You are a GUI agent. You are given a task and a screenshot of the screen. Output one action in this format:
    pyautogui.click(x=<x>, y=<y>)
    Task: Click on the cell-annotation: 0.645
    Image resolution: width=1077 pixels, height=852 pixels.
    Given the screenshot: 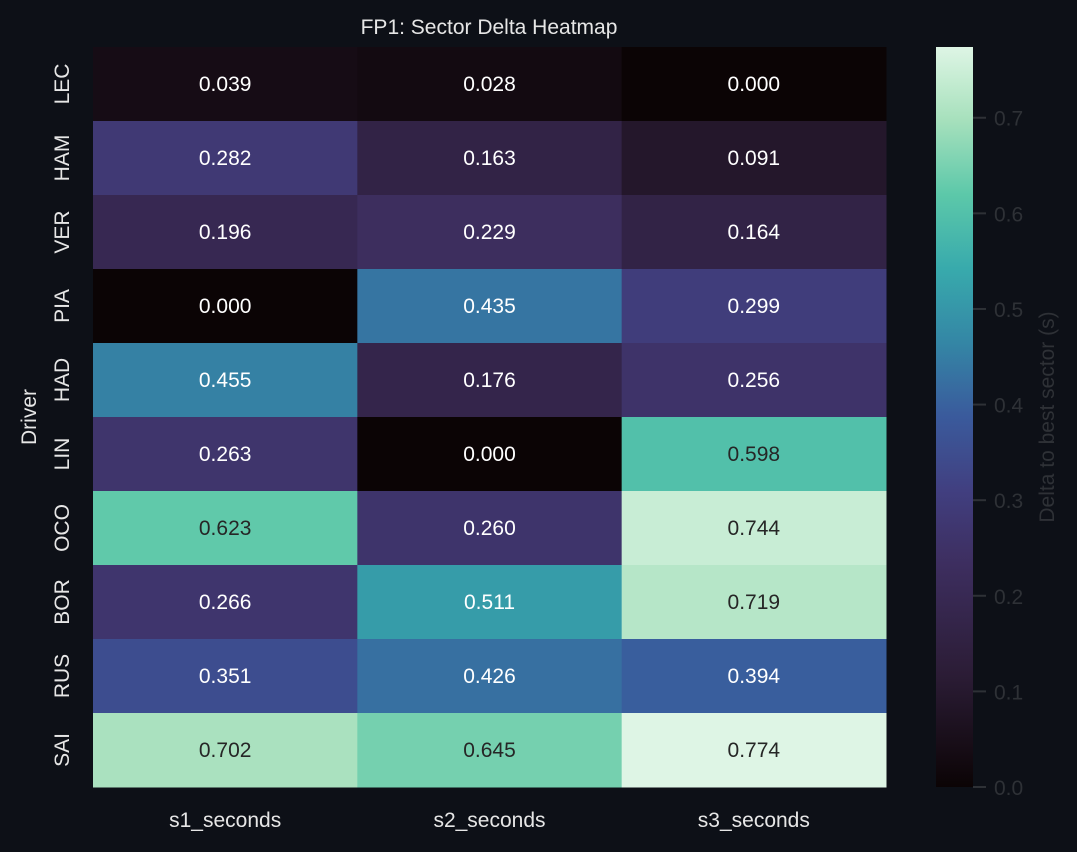 What is the action you would take?
    pyautogui.click(x=489, y=750)
    